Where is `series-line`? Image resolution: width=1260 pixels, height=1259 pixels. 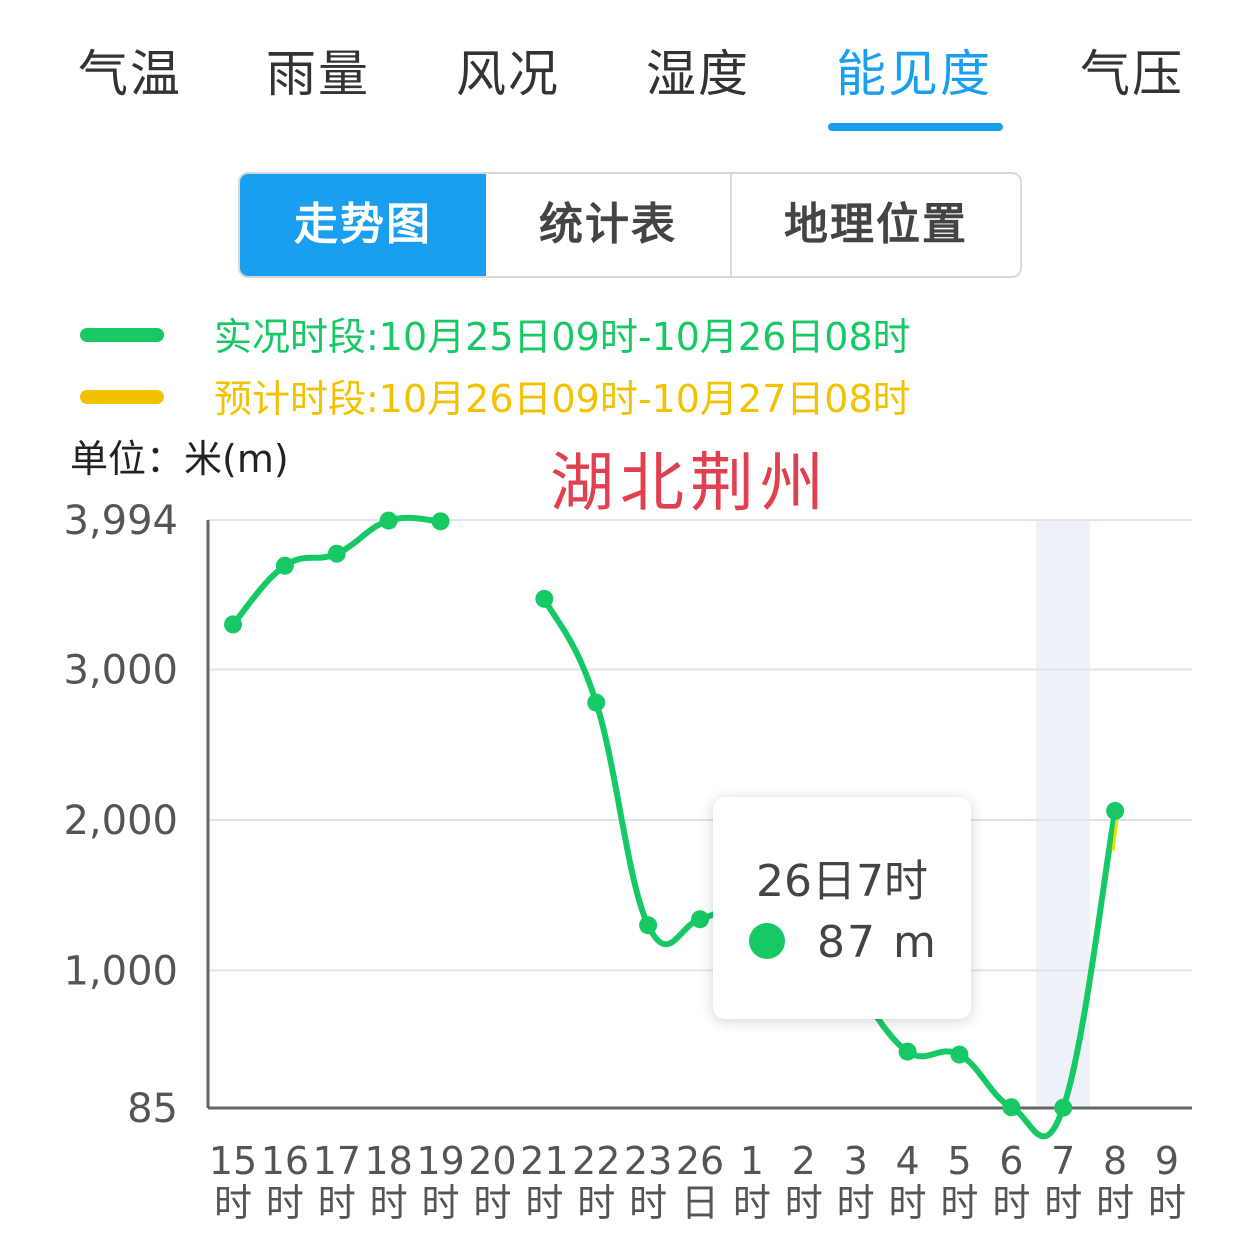
series-line is located at coordinates (335, 570).